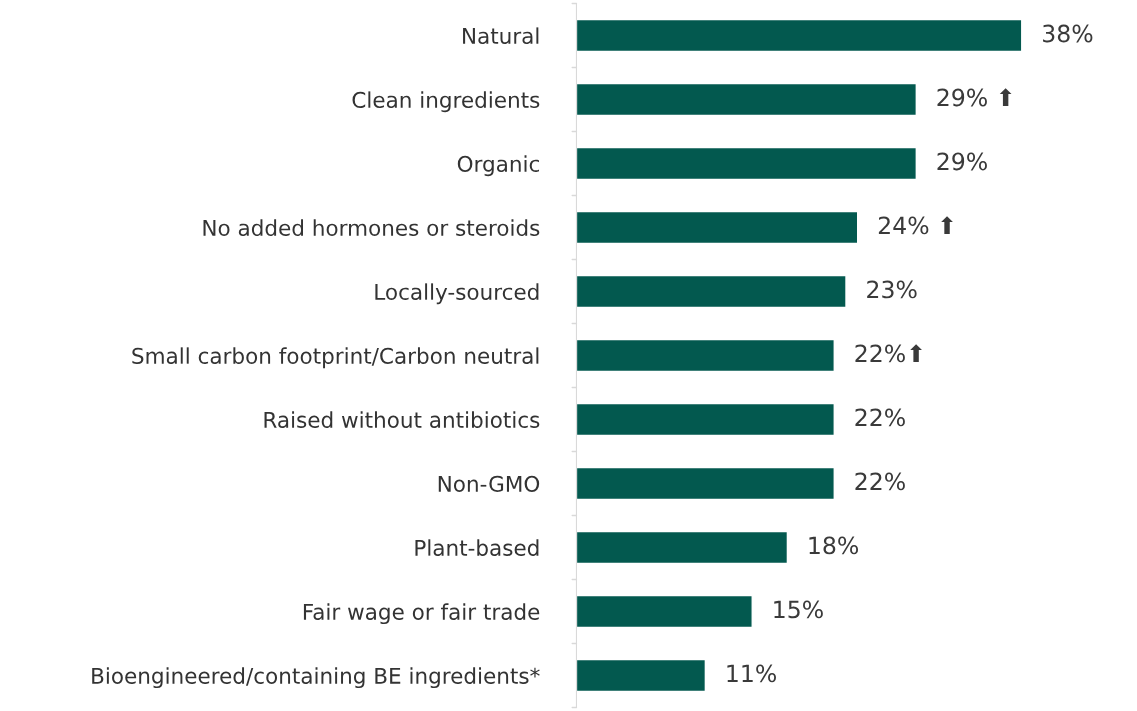 The height and width of the screenshot is (711, 1137). I want to click on data-label: 24% ⬆, so click(915, 225).